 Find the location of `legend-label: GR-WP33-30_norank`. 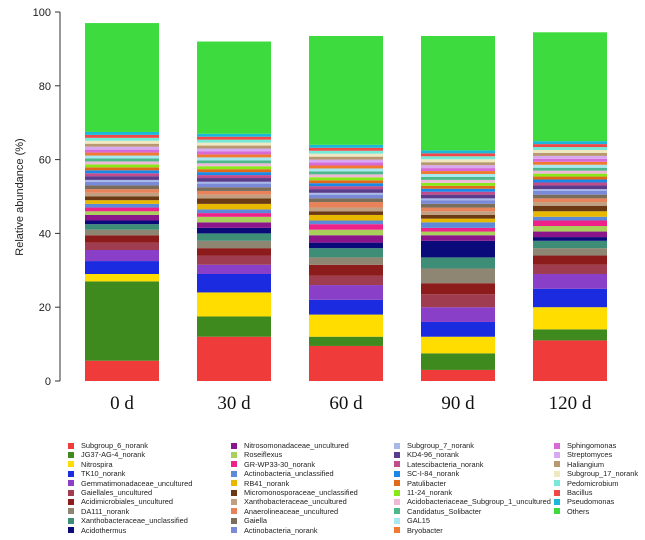

legend-label: GR-WP33-30_norank is located at coordinates (280, 464).